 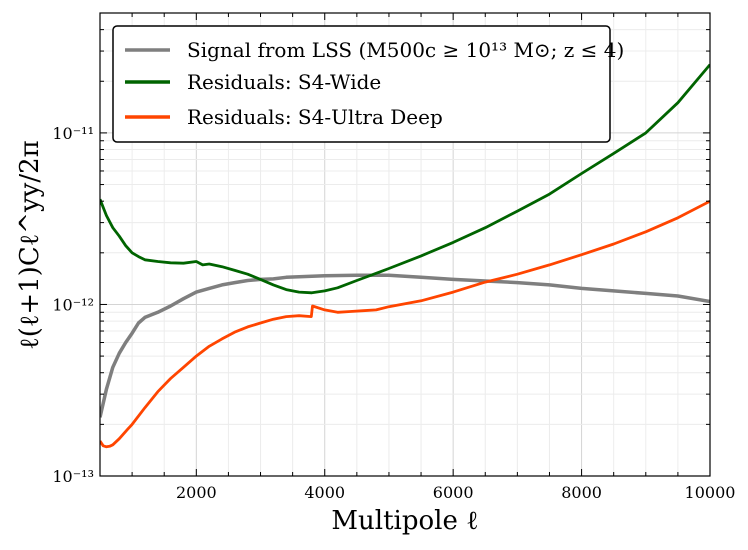 I want to click on y-tick-label: 10⁻¹², so click(x=73, y=304).